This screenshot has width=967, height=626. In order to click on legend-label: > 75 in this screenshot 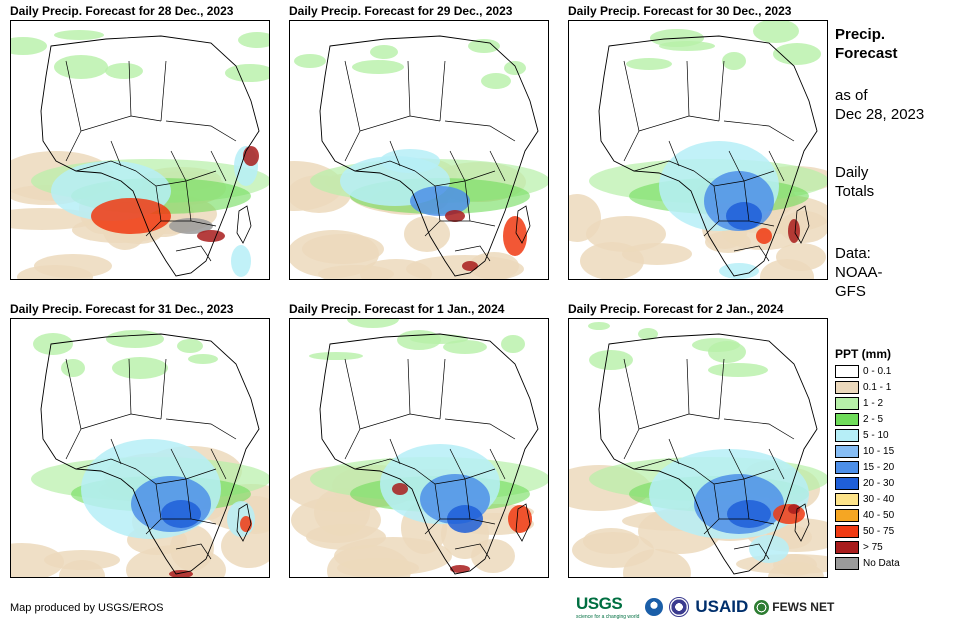, I will do `click(873, 547)`.